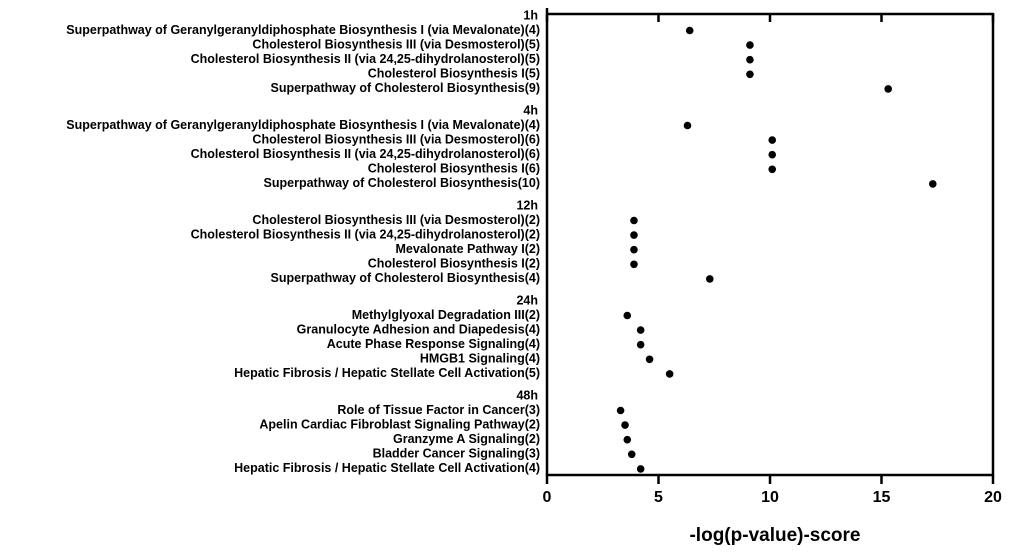 This screenshot has height=558, width=1020. Describe the element at coordinates (527, 300) in the screenshot. I see `group-label: 24h` at that location.